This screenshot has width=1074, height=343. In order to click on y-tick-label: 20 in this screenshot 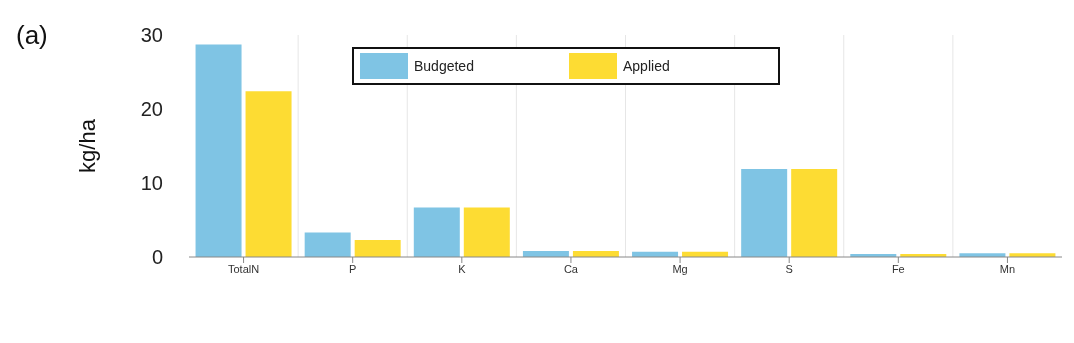, I will do `click(151, 109)`.